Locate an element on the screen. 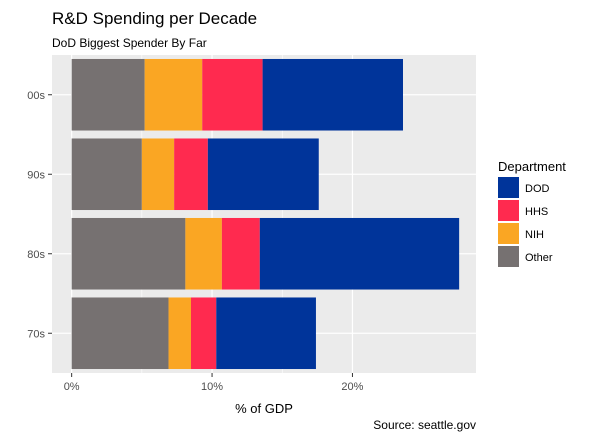  legend-key-hhs is located at coordinates (508, 210).